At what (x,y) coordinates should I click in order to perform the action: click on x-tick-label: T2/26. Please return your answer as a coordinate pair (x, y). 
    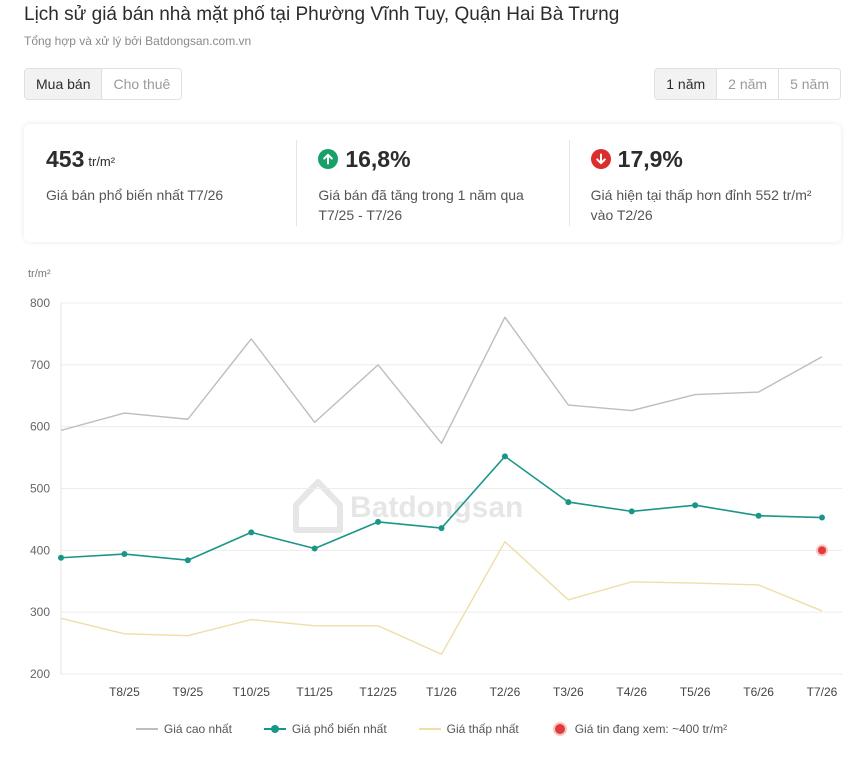
    Looking at the image, I should click on (505, 692).